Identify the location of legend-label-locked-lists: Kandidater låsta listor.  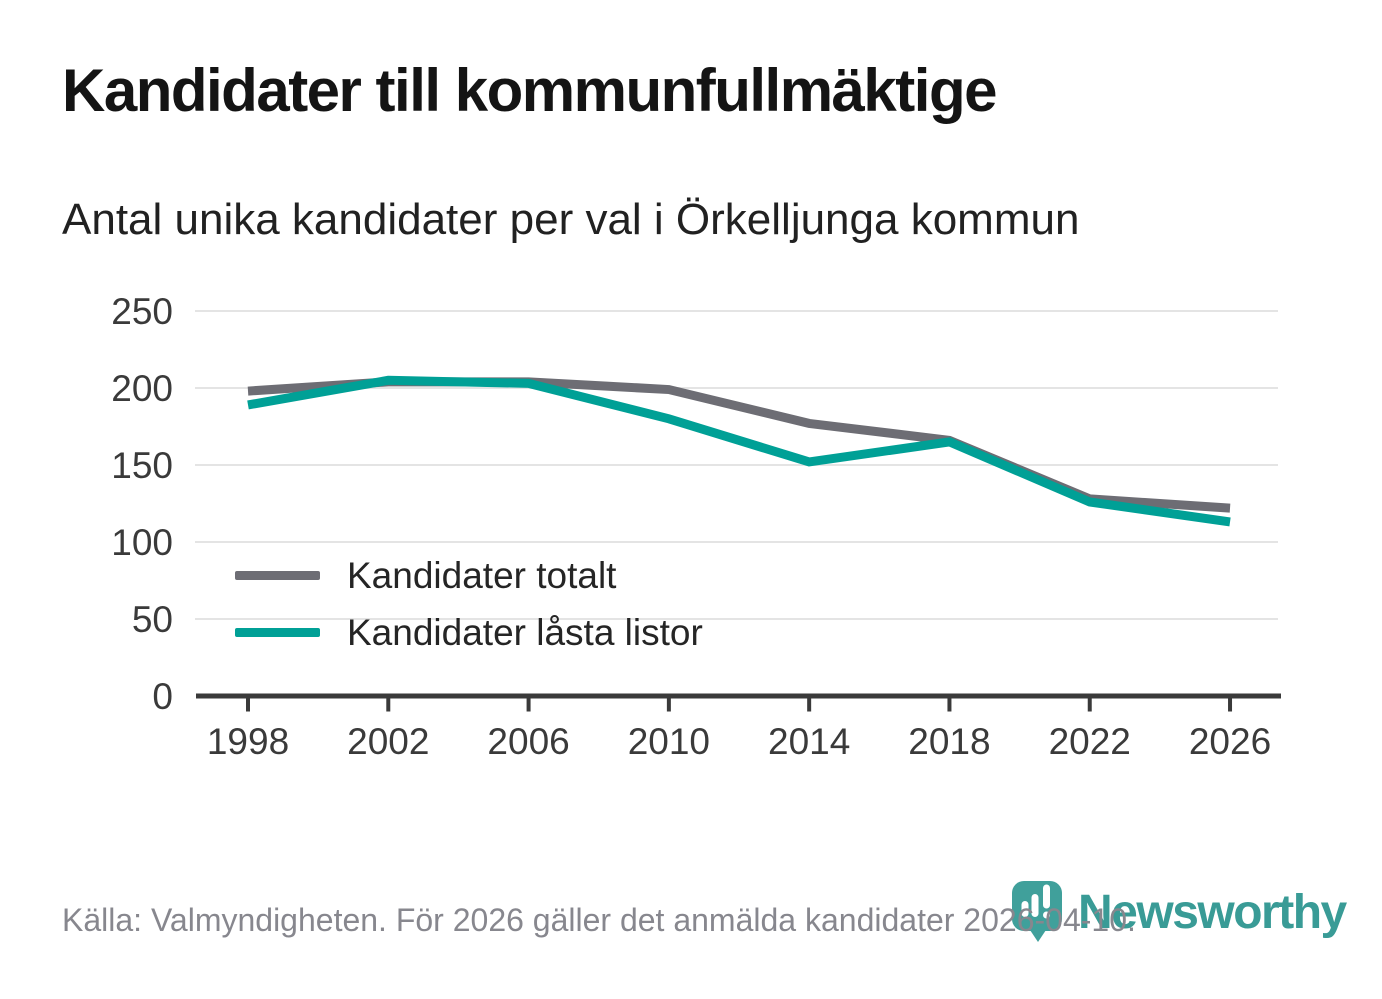
(525, 632).